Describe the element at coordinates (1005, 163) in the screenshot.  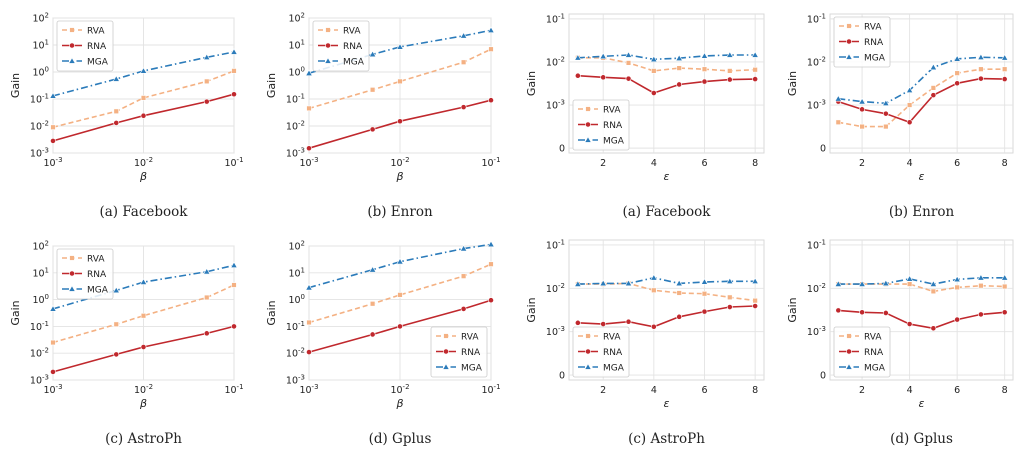
I see `x-tick-label: 8` at that location.